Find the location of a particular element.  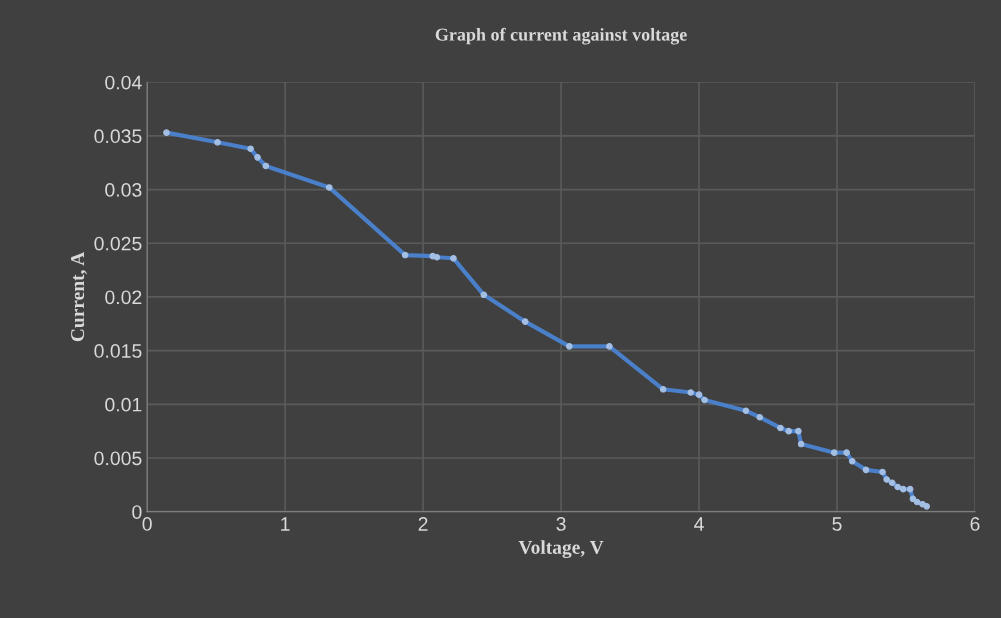

y-tick-label: 0.035 is located at coordinates (118, 136).